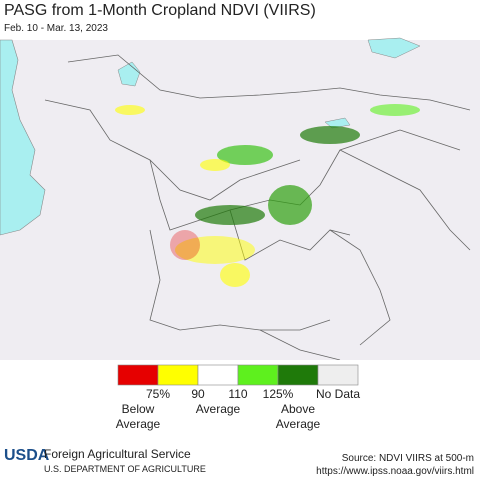 The height and width of the screenshot is (480, 480). What do you see at coordinates (278, 394) in the screenshot?
I see `legend-tick: 125%` at bounding box center [278, 394].